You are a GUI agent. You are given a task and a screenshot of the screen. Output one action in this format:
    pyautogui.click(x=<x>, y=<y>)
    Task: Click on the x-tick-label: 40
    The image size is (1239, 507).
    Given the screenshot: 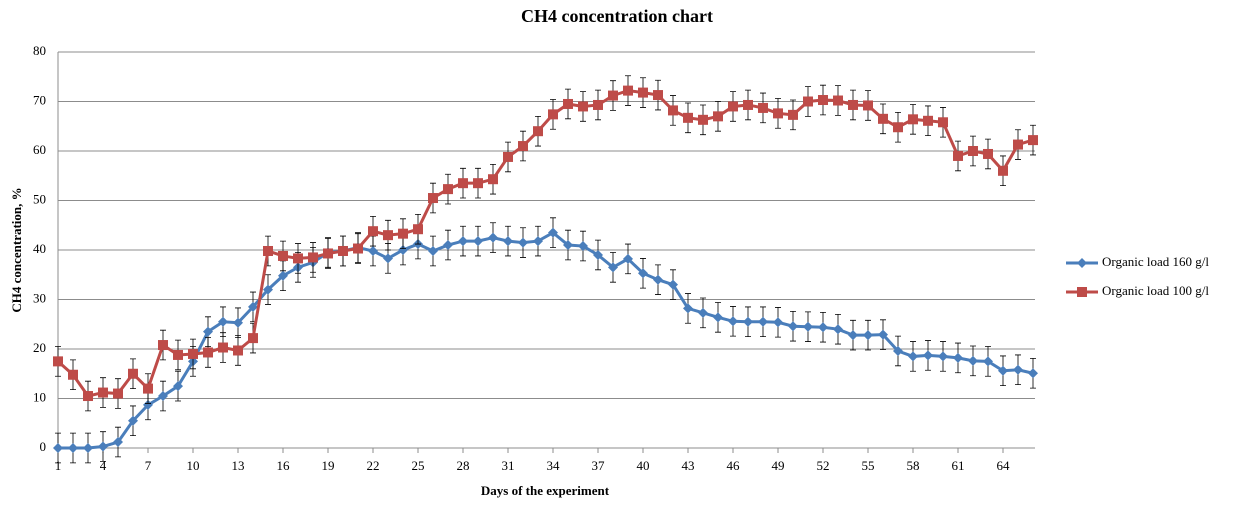 What is the action you would take?
    pyautogui.click(x=643, y=465)
    